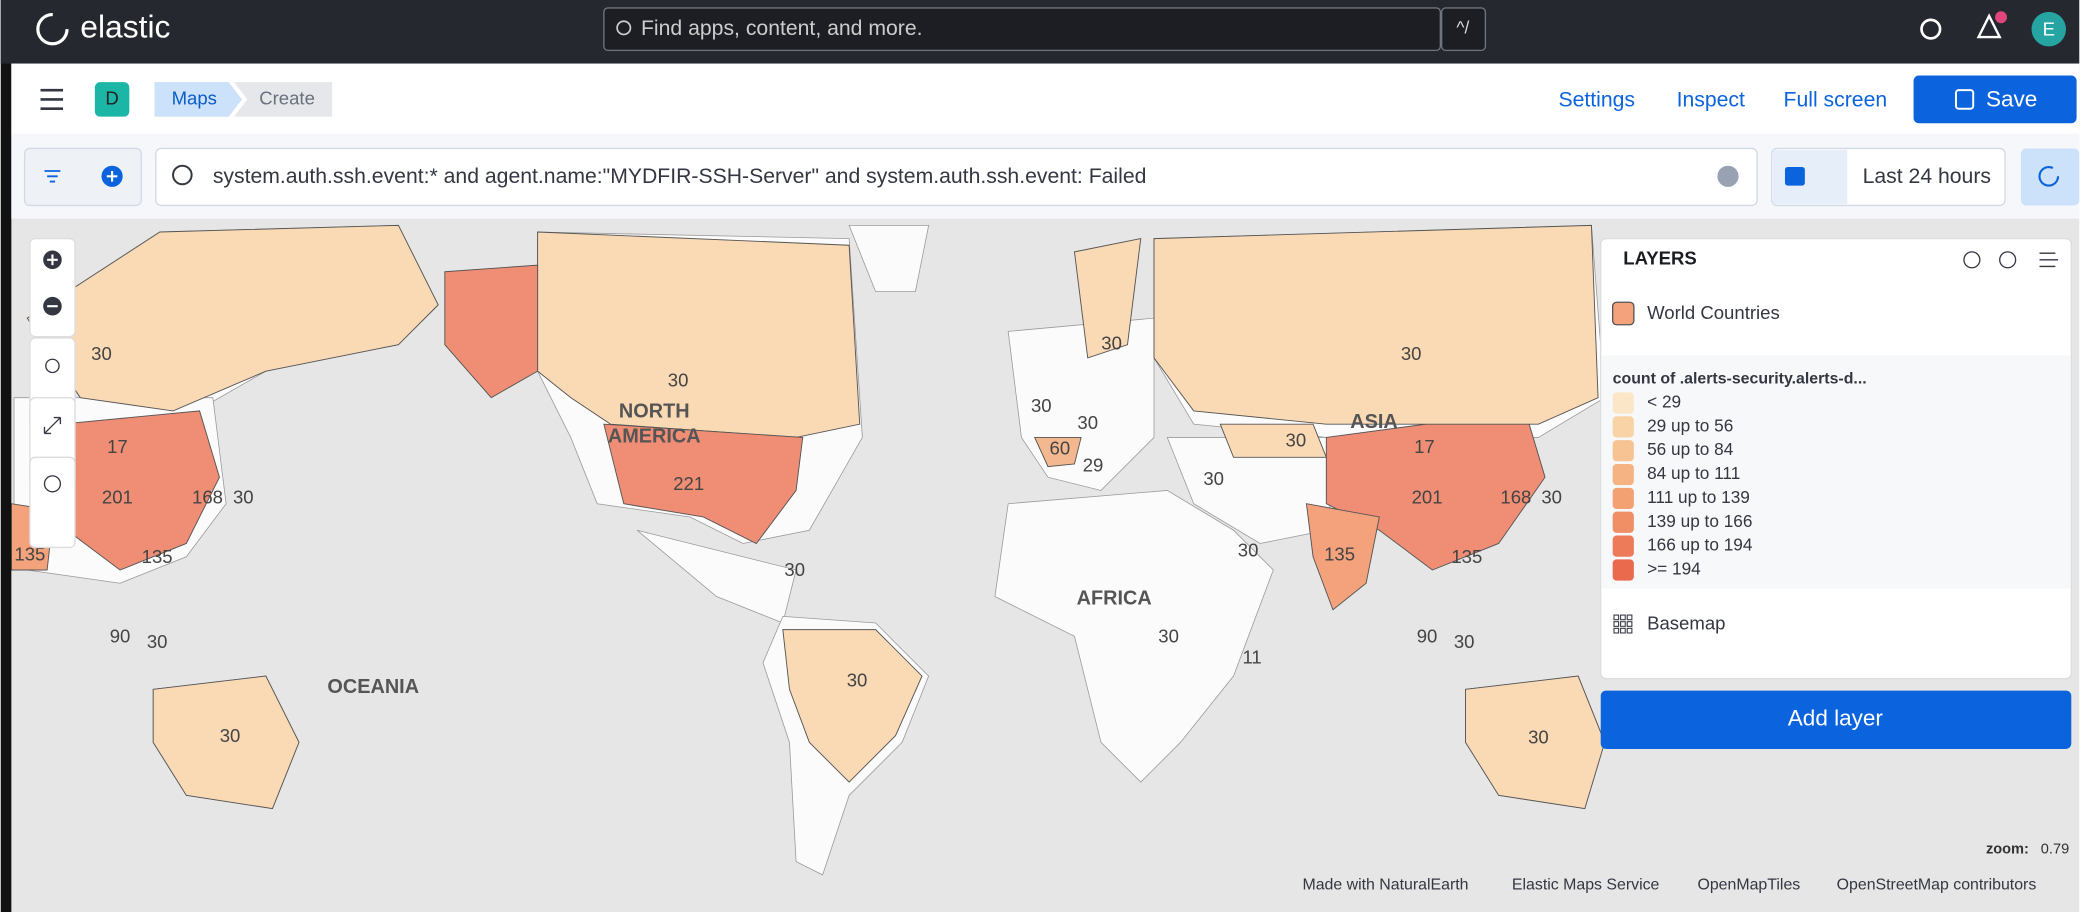 The width and height of the screenshot is (2080, 912). I want to click on legend-label: 29 up to 56, so click(1690, 425).